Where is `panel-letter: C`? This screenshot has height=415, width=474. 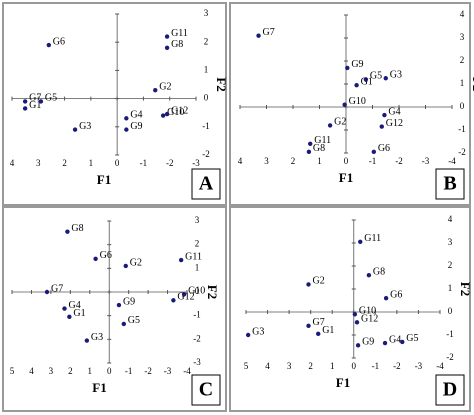 panel-letter: C is located at coordinates (206, 390).